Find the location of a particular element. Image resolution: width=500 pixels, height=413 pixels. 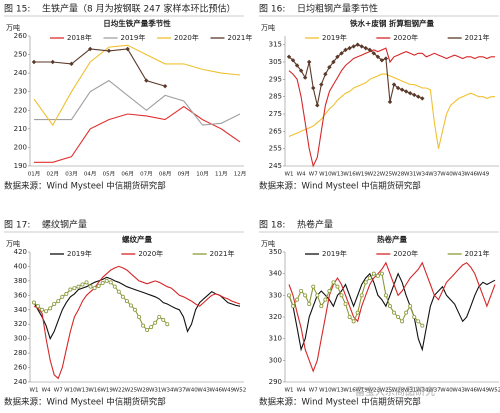

y-tick-label: 320 is located at coordinates (275, 317).